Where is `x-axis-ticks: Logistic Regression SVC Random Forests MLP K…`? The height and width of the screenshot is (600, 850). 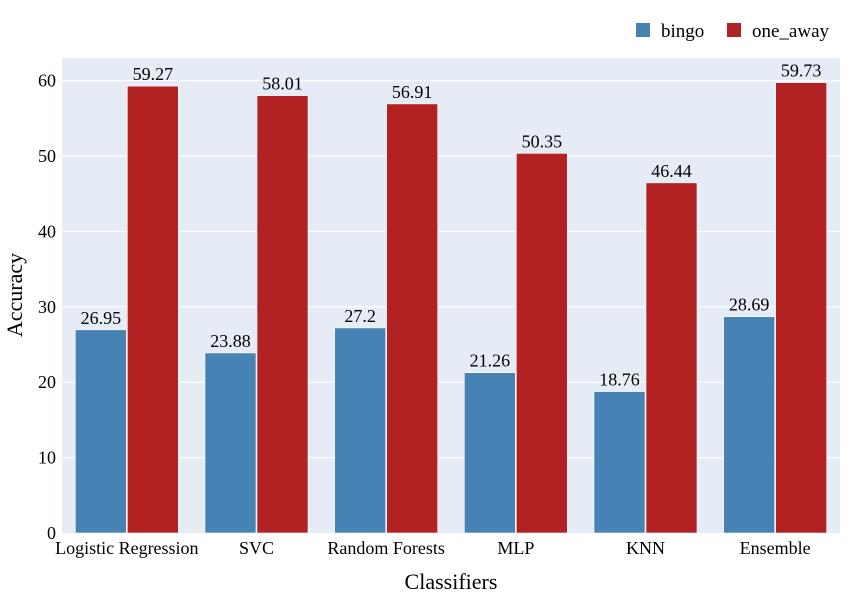
x-axis-ticks: Logistic Regression SVC Random Forests MLP K… is located at coordinates (433, 548).